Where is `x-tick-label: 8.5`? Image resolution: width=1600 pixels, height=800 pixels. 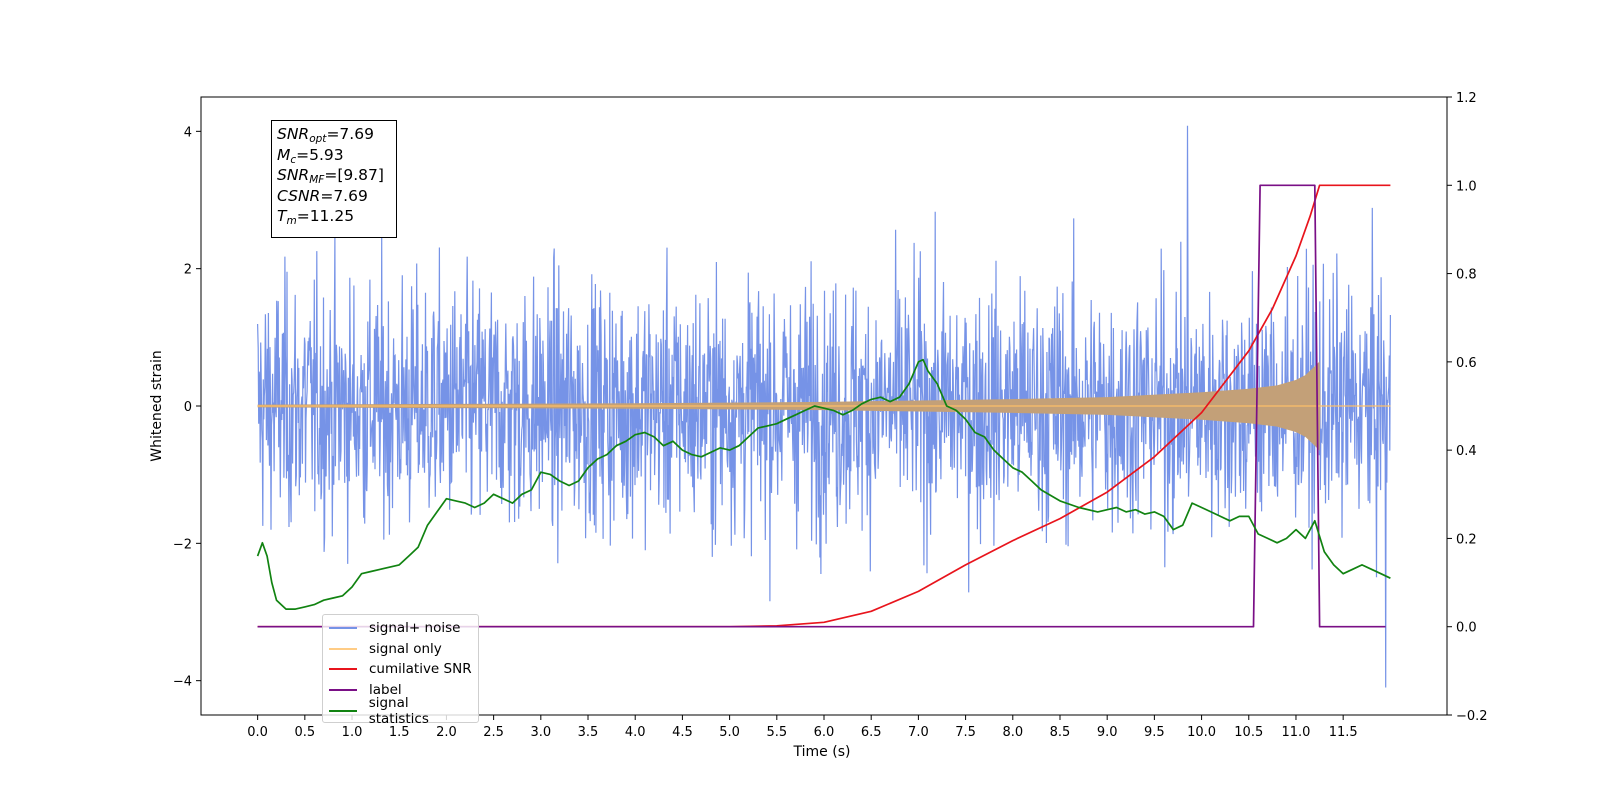 x-tick-label: 8.5 is located at coordinates (1060, 732).